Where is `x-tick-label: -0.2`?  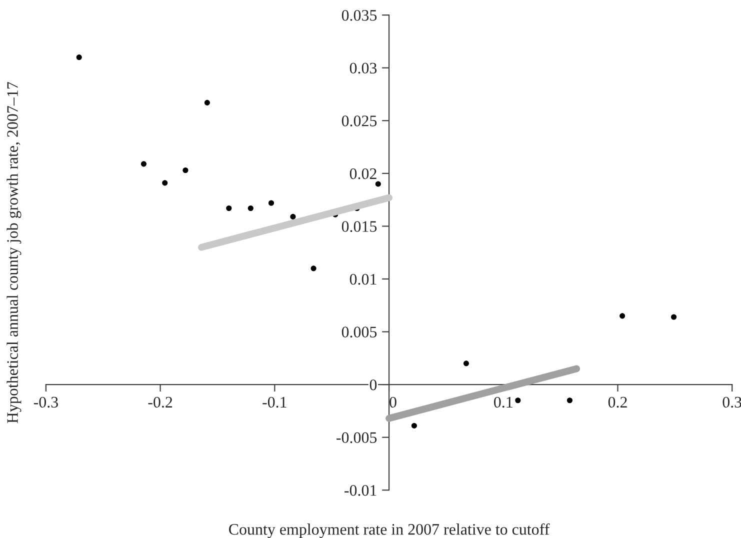 x-tick-label: -0.2 is located at coordinates (160, 402).